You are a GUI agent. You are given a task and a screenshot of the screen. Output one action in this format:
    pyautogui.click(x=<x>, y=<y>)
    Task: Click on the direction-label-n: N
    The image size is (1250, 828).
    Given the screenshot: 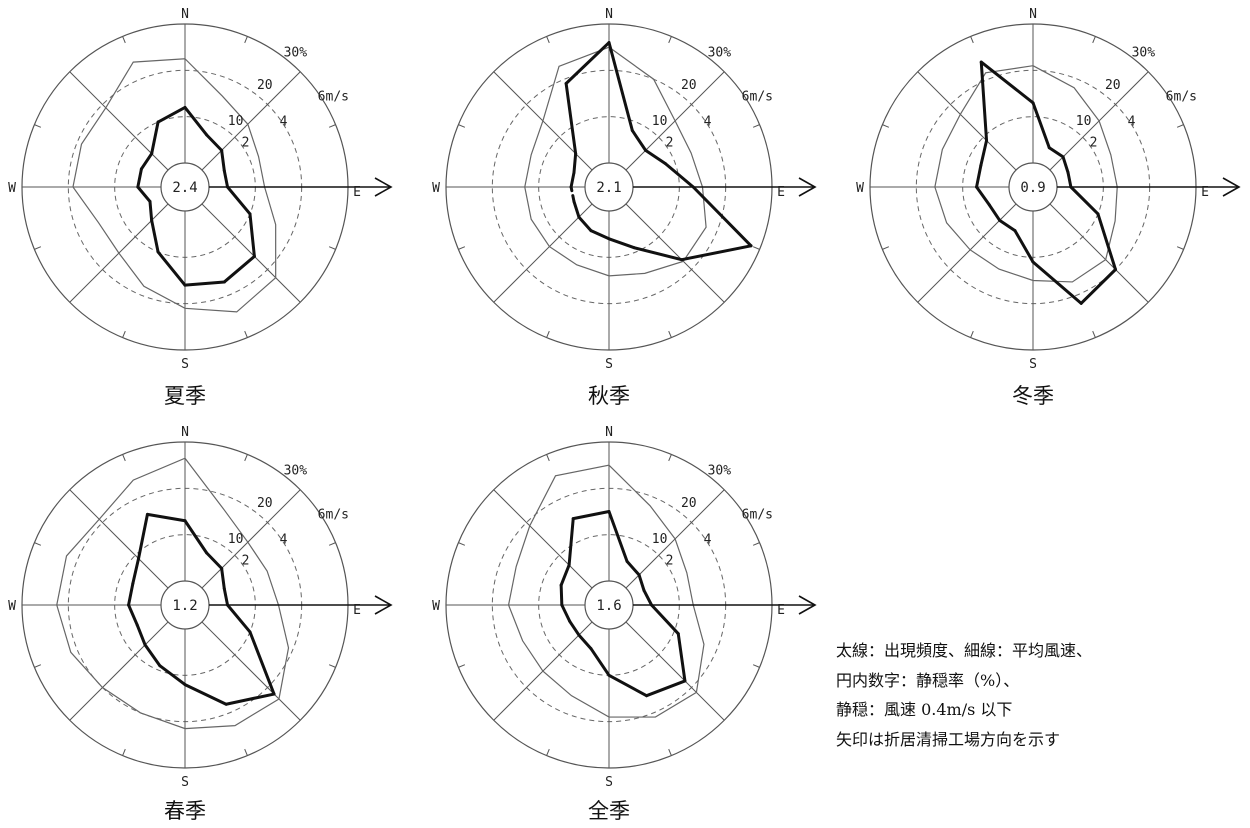 What is the action you would take?
    pyautogui.click(x=609, y=14)
    